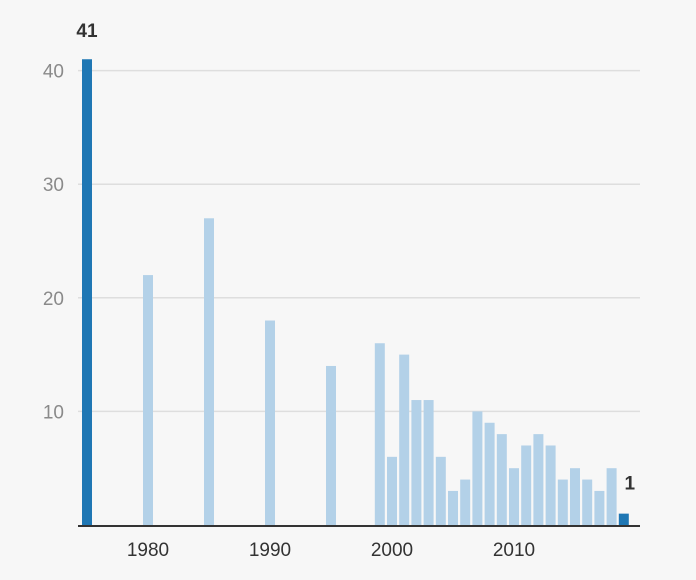 Image resolution: width=696 pixels, height=580 pixels. I want to click on bar-2018, so click(611, 496).